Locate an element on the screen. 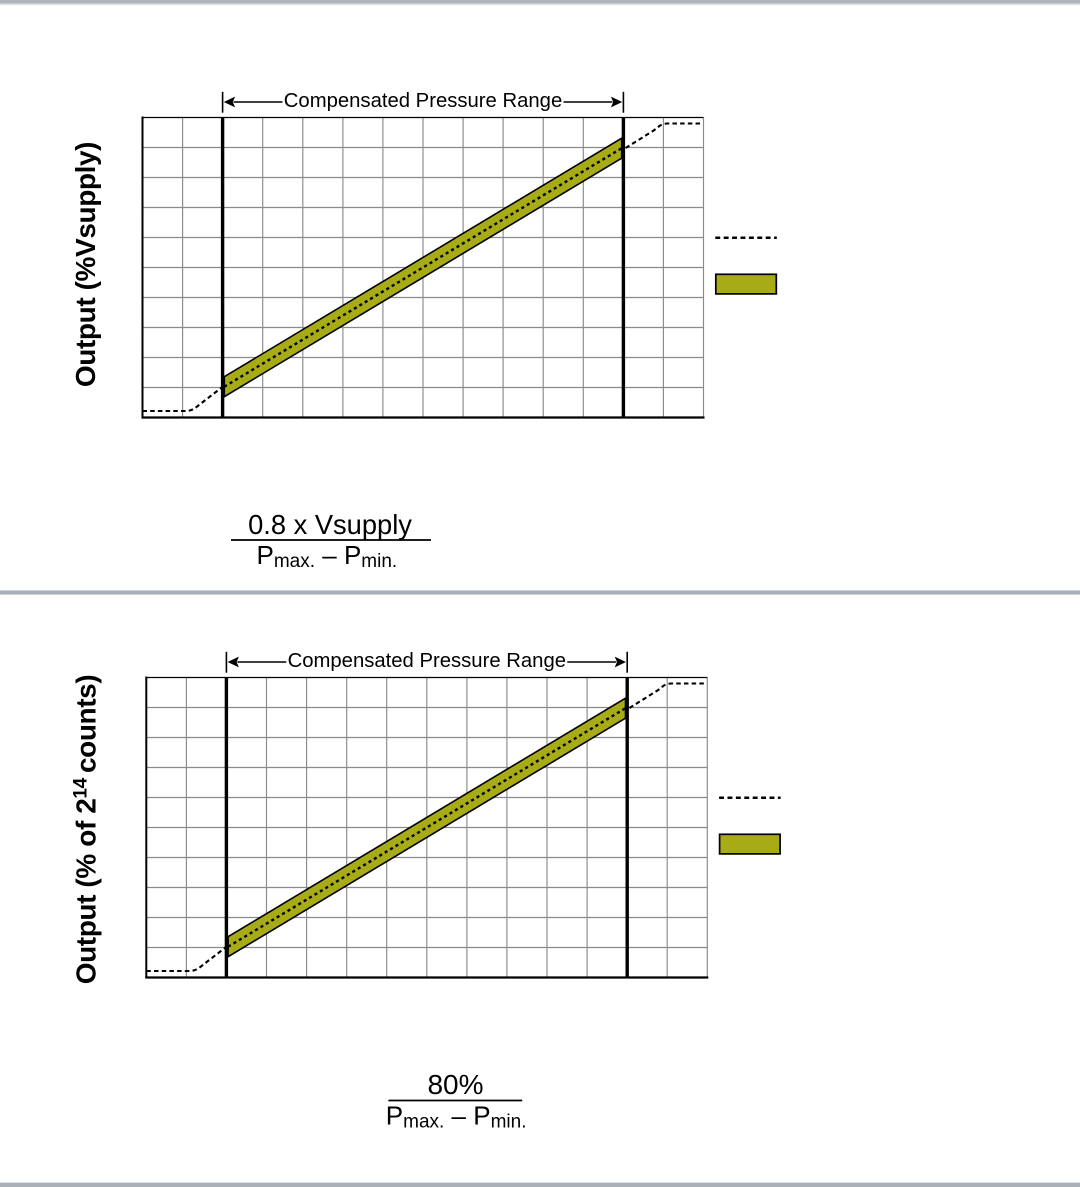 The height and width of the screenshot is (1187, 1080). svg-text: Output (% of 214 counts) is located at coordinates (86, 830).